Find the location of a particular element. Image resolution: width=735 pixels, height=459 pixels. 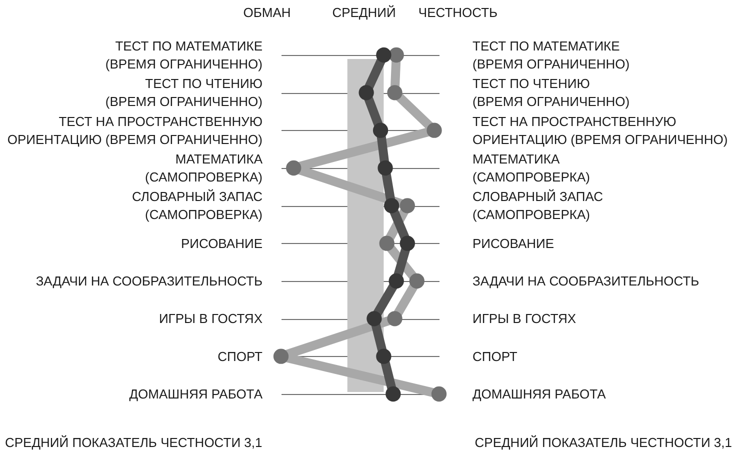

y-tick-label: ТЕСТ ПО МАТЕМАТИКЕ (ВРЕМЯ ОГРАНИЧЕННО) is located at coordinates (184, 55).